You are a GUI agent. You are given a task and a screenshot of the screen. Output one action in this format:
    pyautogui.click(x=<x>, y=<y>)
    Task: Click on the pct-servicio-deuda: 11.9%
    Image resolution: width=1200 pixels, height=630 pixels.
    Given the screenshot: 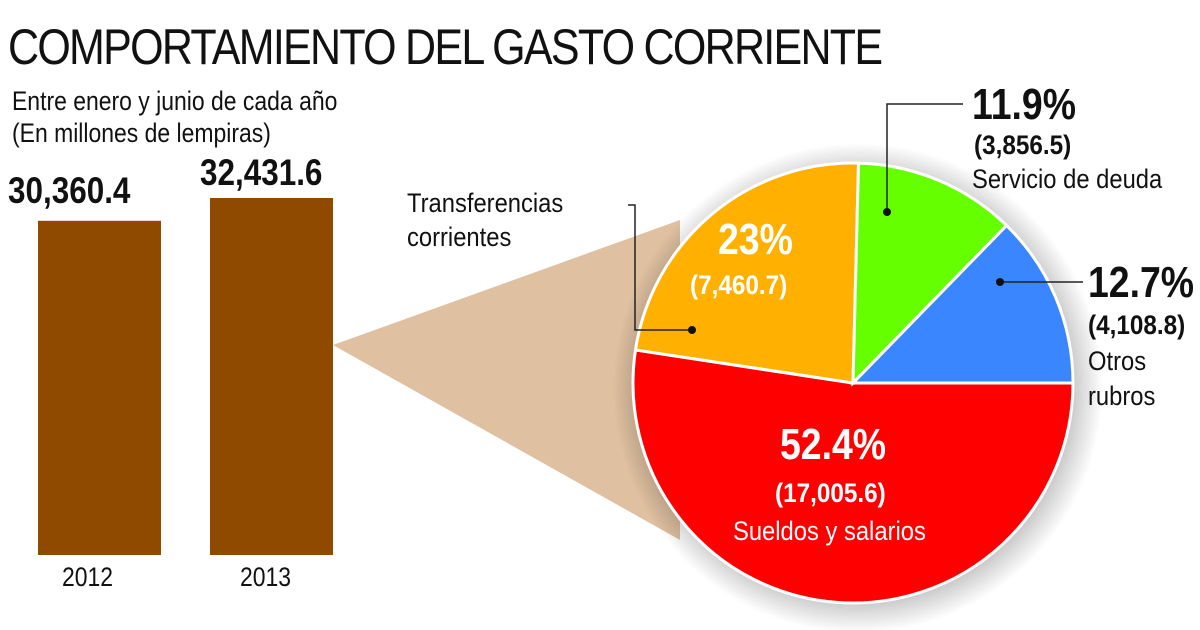 What is the action you would take?
    pyautogui.click(x=1024, y=104)
    